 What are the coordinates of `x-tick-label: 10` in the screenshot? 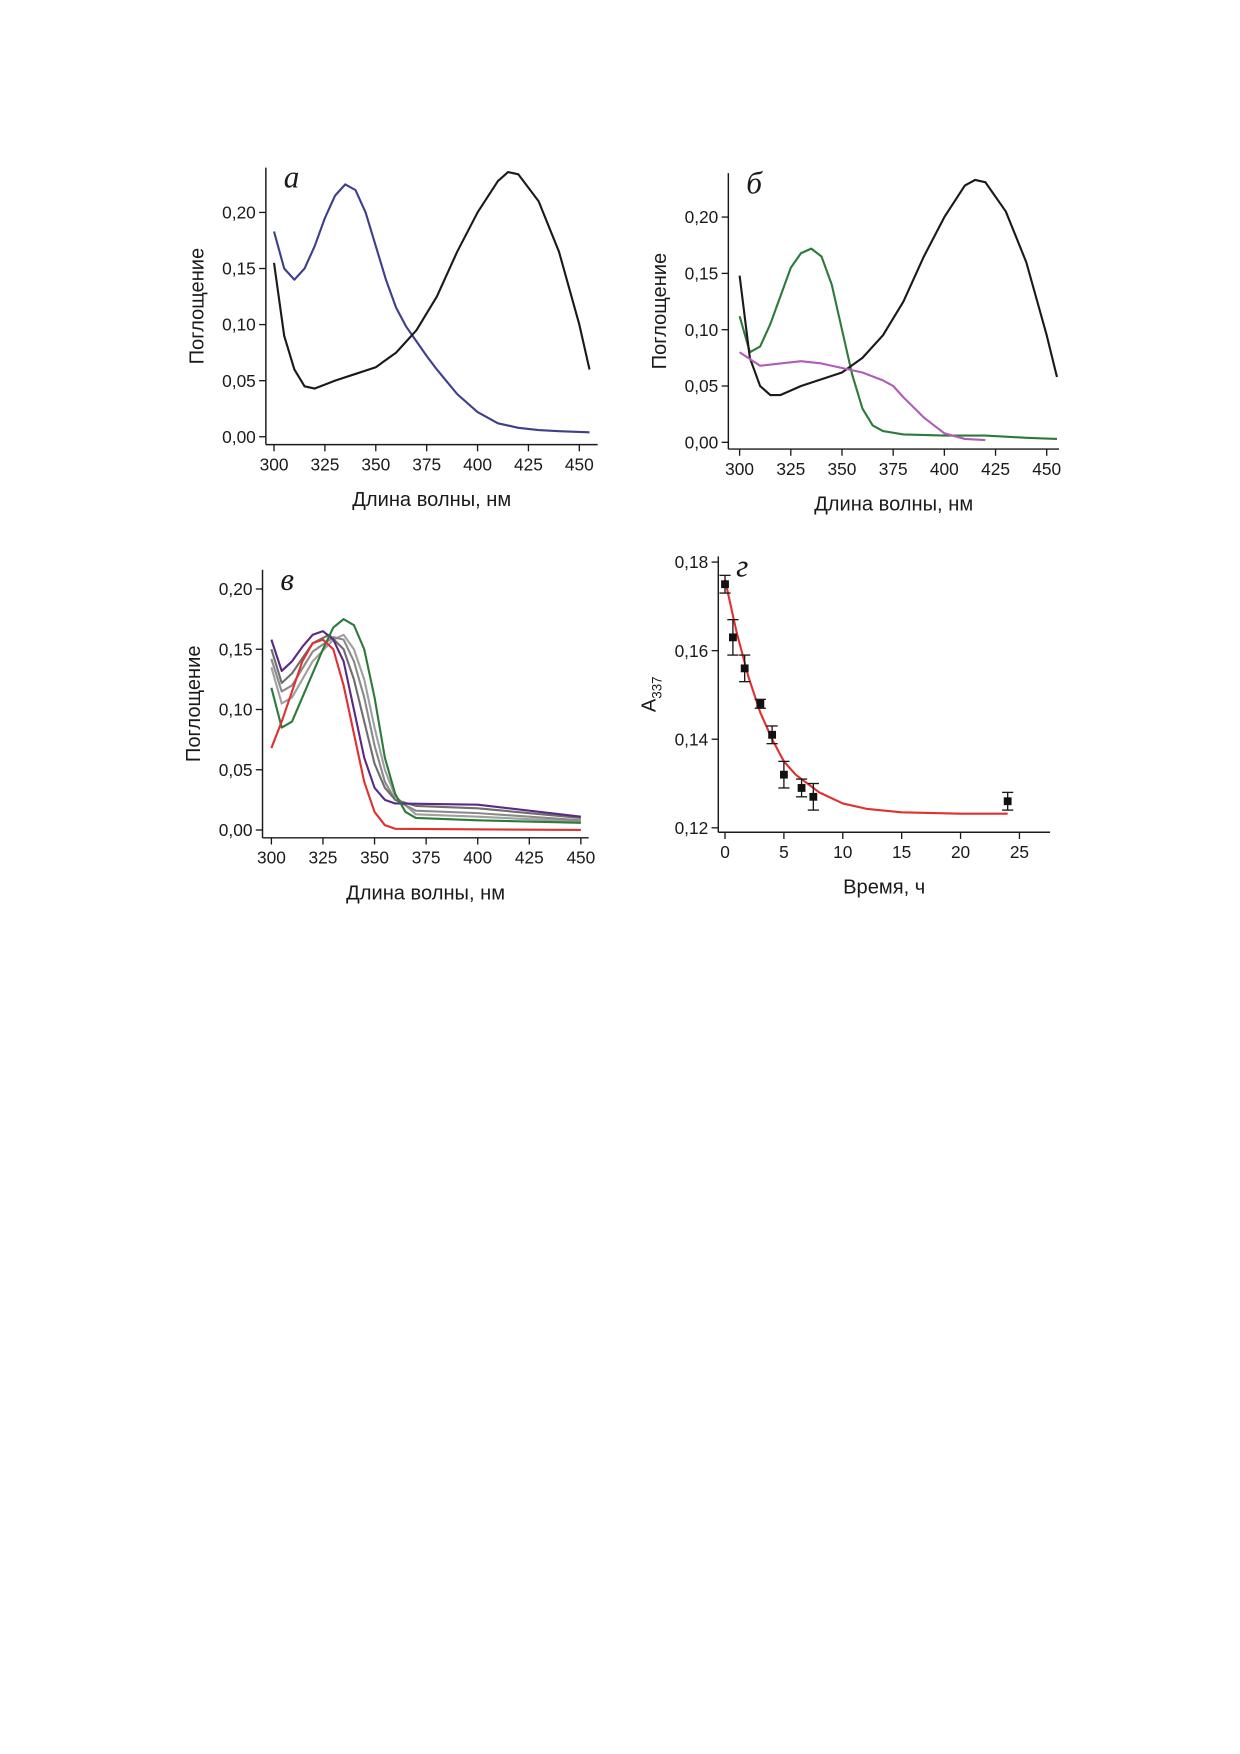 It's located at (842, 852).